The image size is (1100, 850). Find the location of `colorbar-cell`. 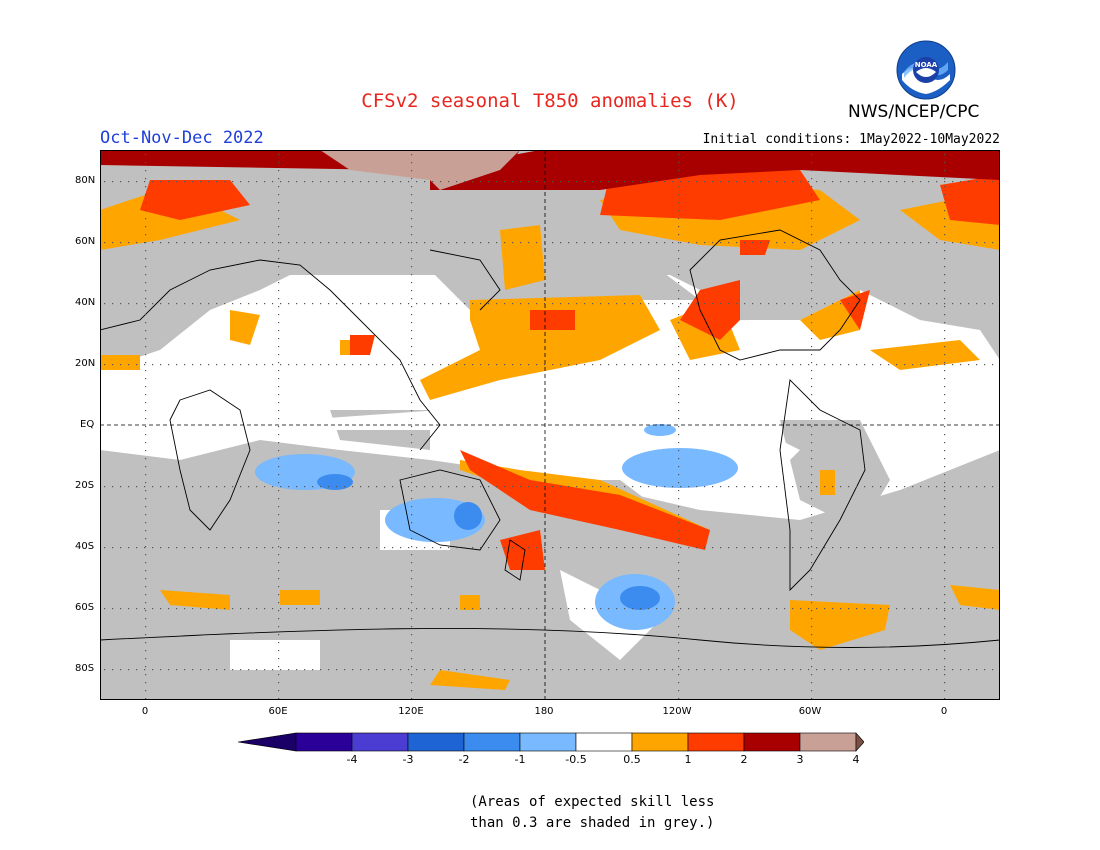

colorbar-cell is located at coordinates (380, 742).